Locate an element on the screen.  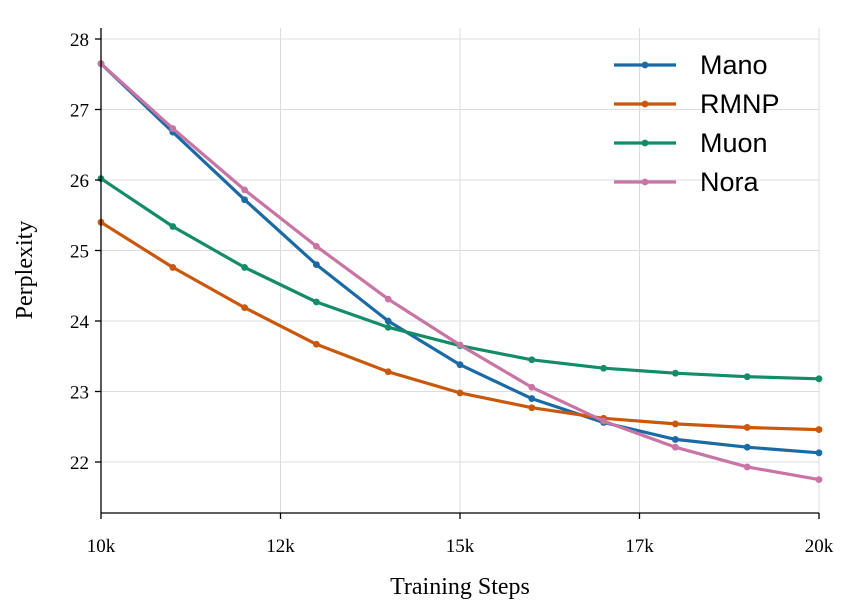
y-tick-label: 24 is located at coordinates (80, 322).